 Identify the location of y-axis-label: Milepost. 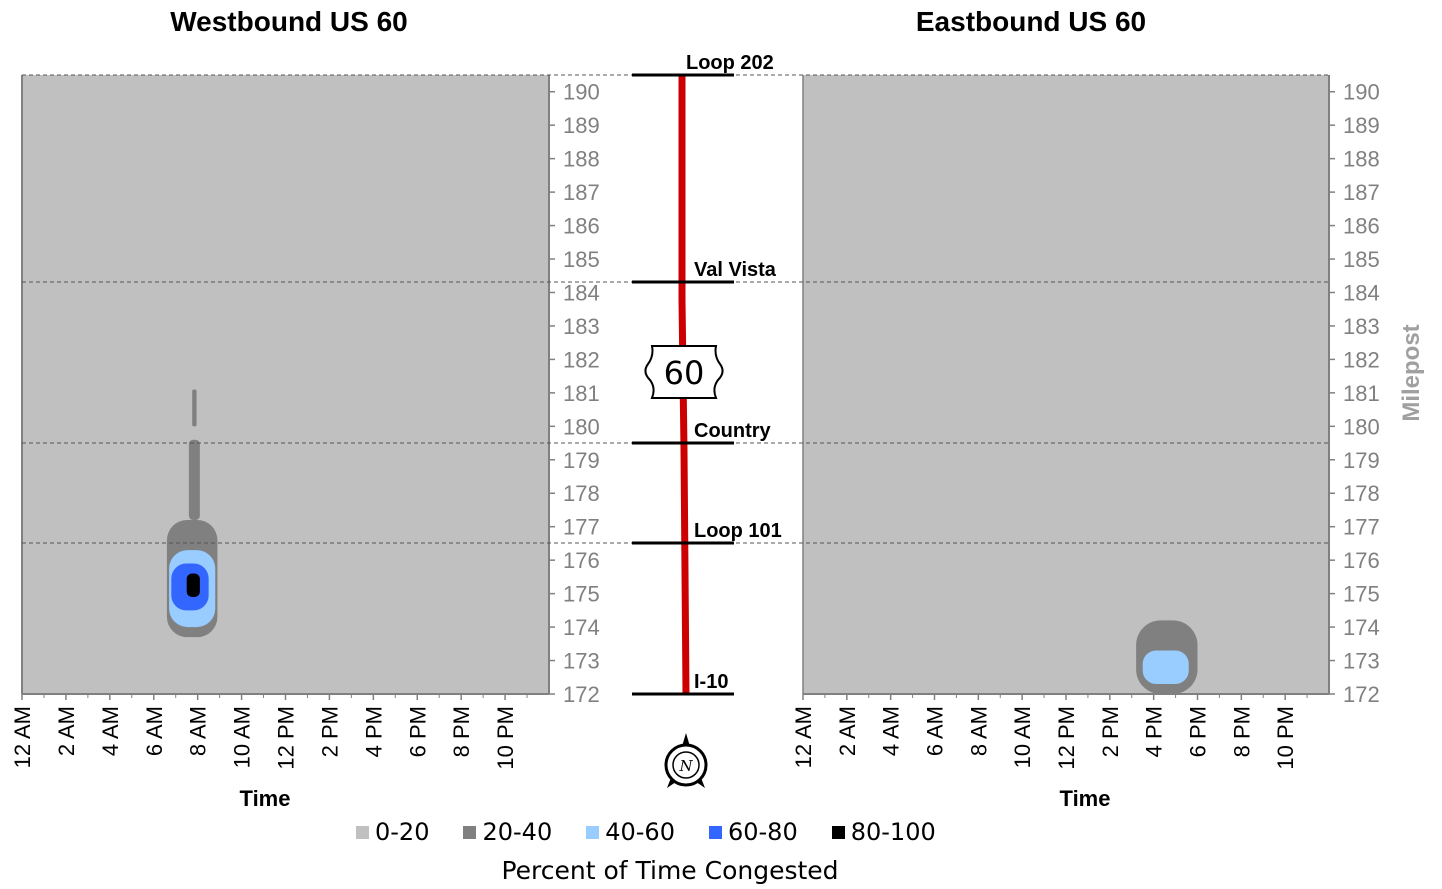
(1411, 373).